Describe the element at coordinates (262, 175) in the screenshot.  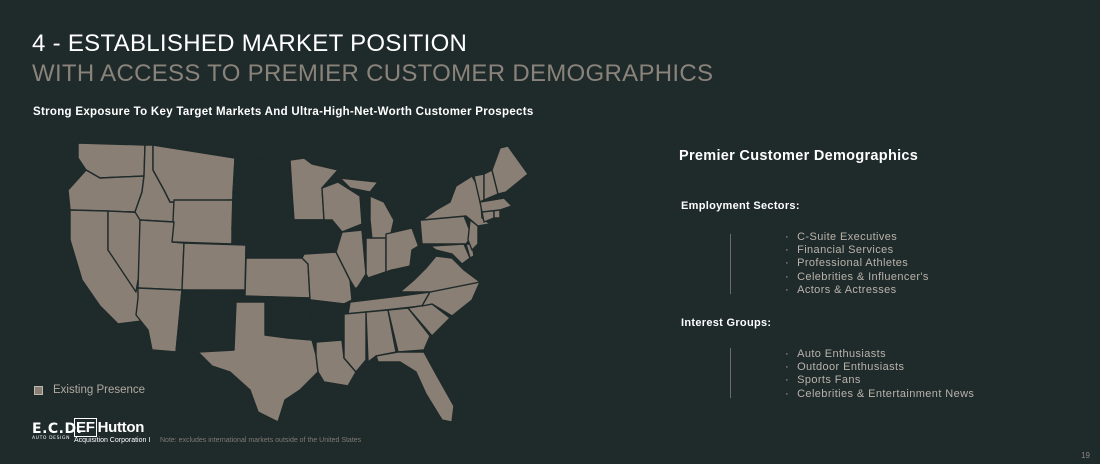
I see `state-north-dakota` at that location.